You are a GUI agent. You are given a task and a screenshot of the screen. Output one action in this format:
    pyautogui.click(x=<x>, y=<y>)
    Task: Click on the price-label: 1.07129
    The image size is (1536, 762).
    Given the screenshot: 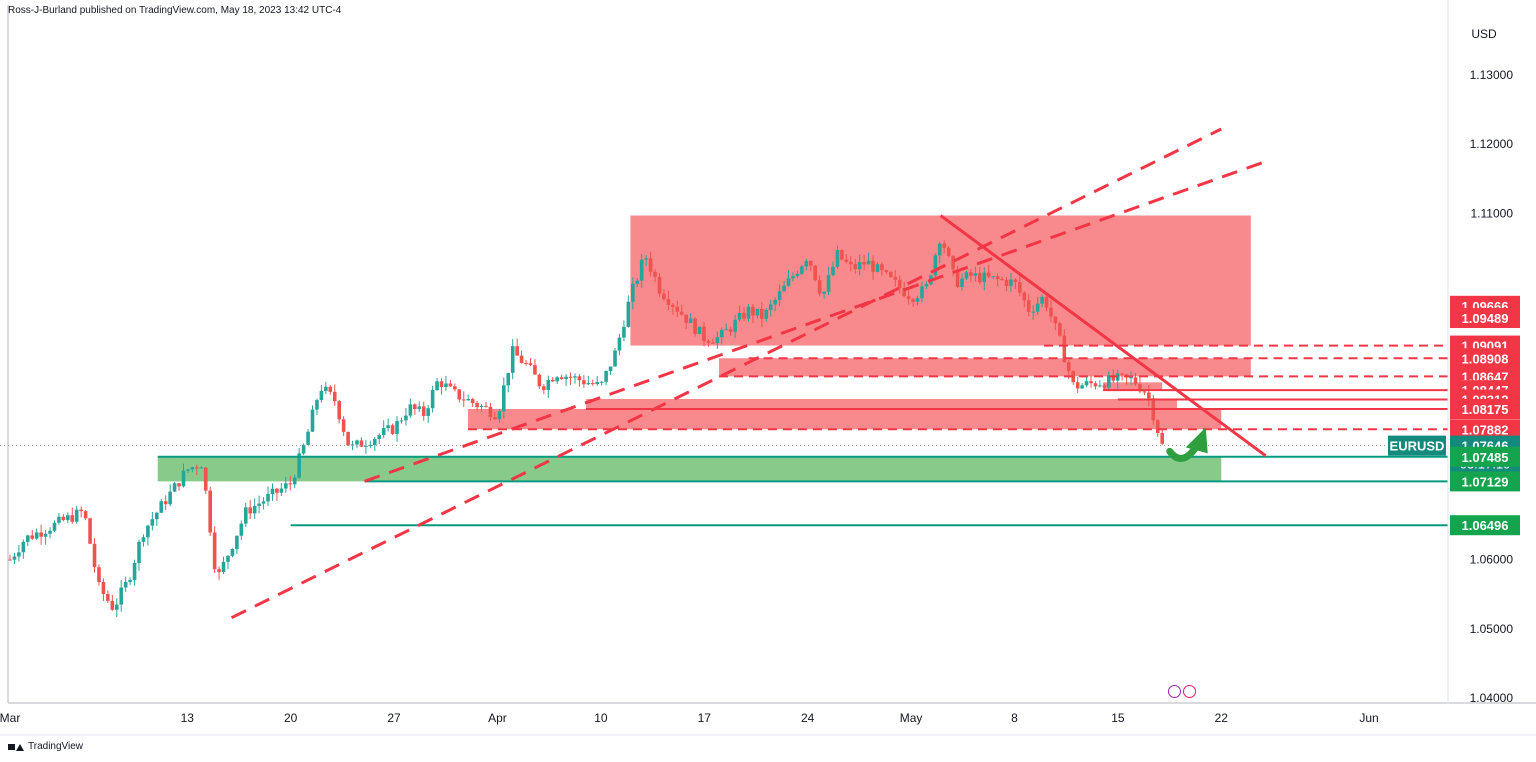 What is the action you would take?
    pyautogui.click(x=1485, y=481)
    